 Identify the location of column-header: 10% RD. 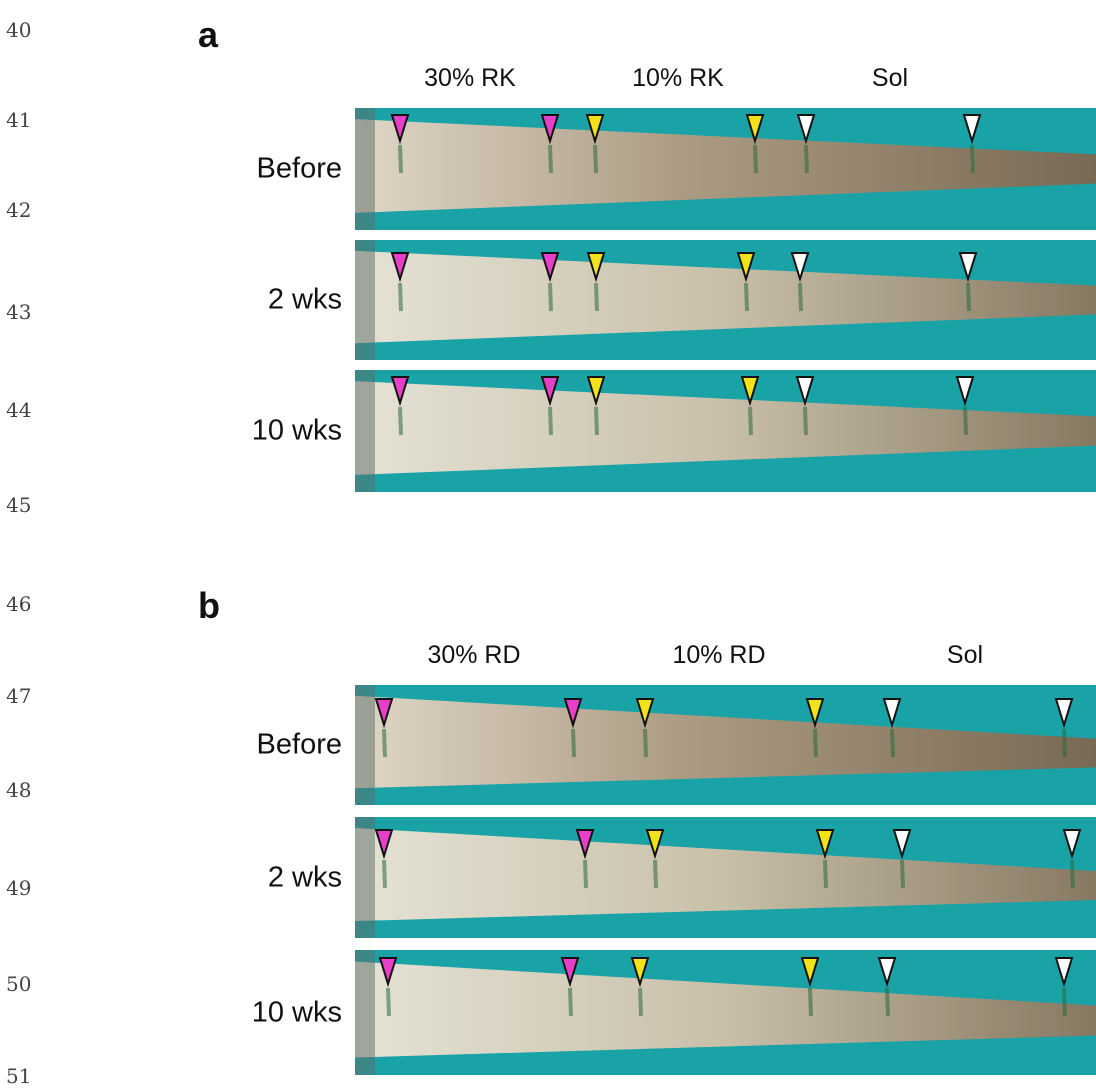
(719, 655).